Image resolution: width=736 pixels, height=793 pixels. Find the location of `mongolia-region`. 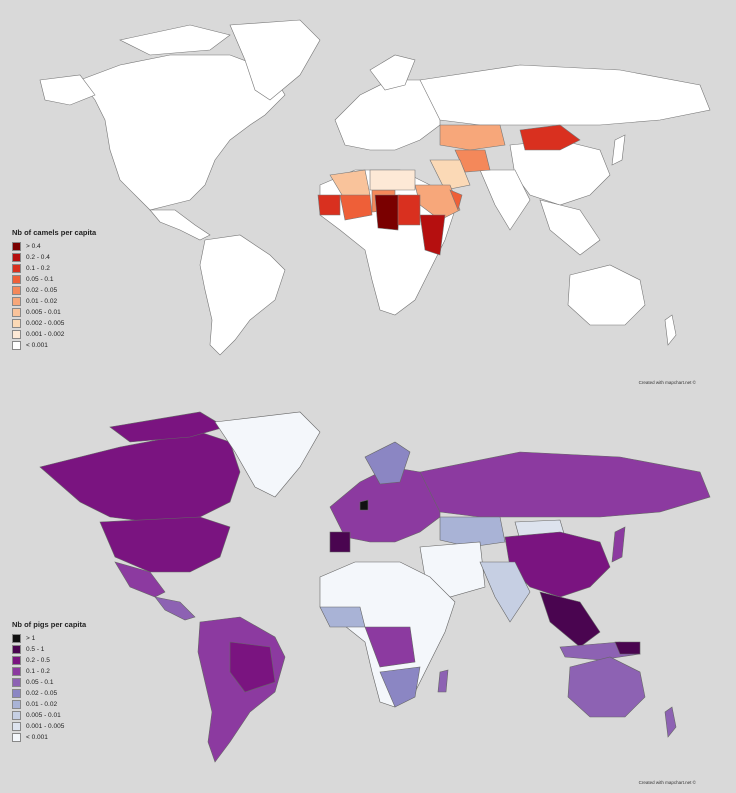

mongolia-region is located at coordinates (550, 137).